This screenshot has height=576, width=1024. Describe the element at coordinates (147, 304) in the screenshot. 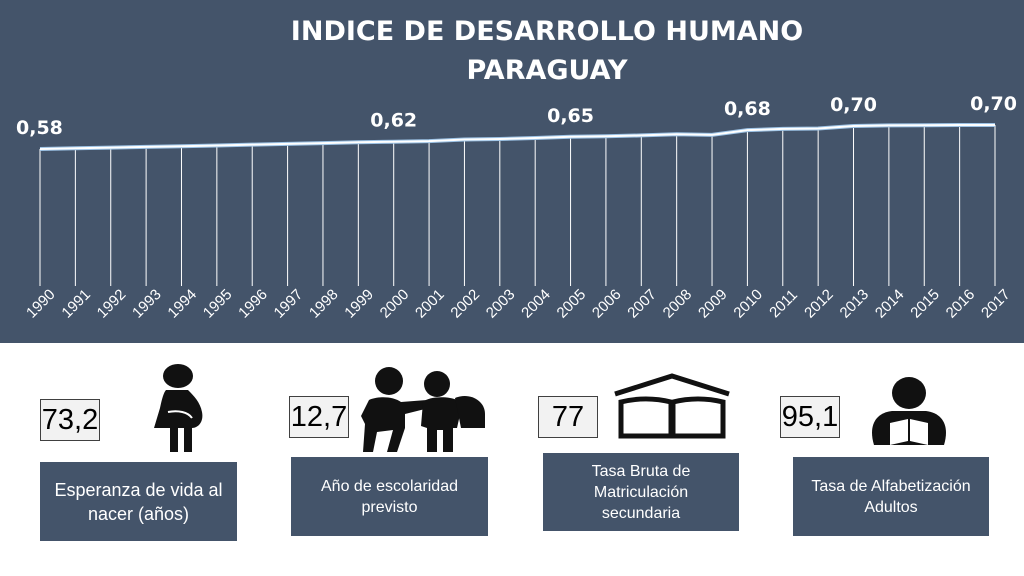

I see `x-tick-label: 1993` at that location.